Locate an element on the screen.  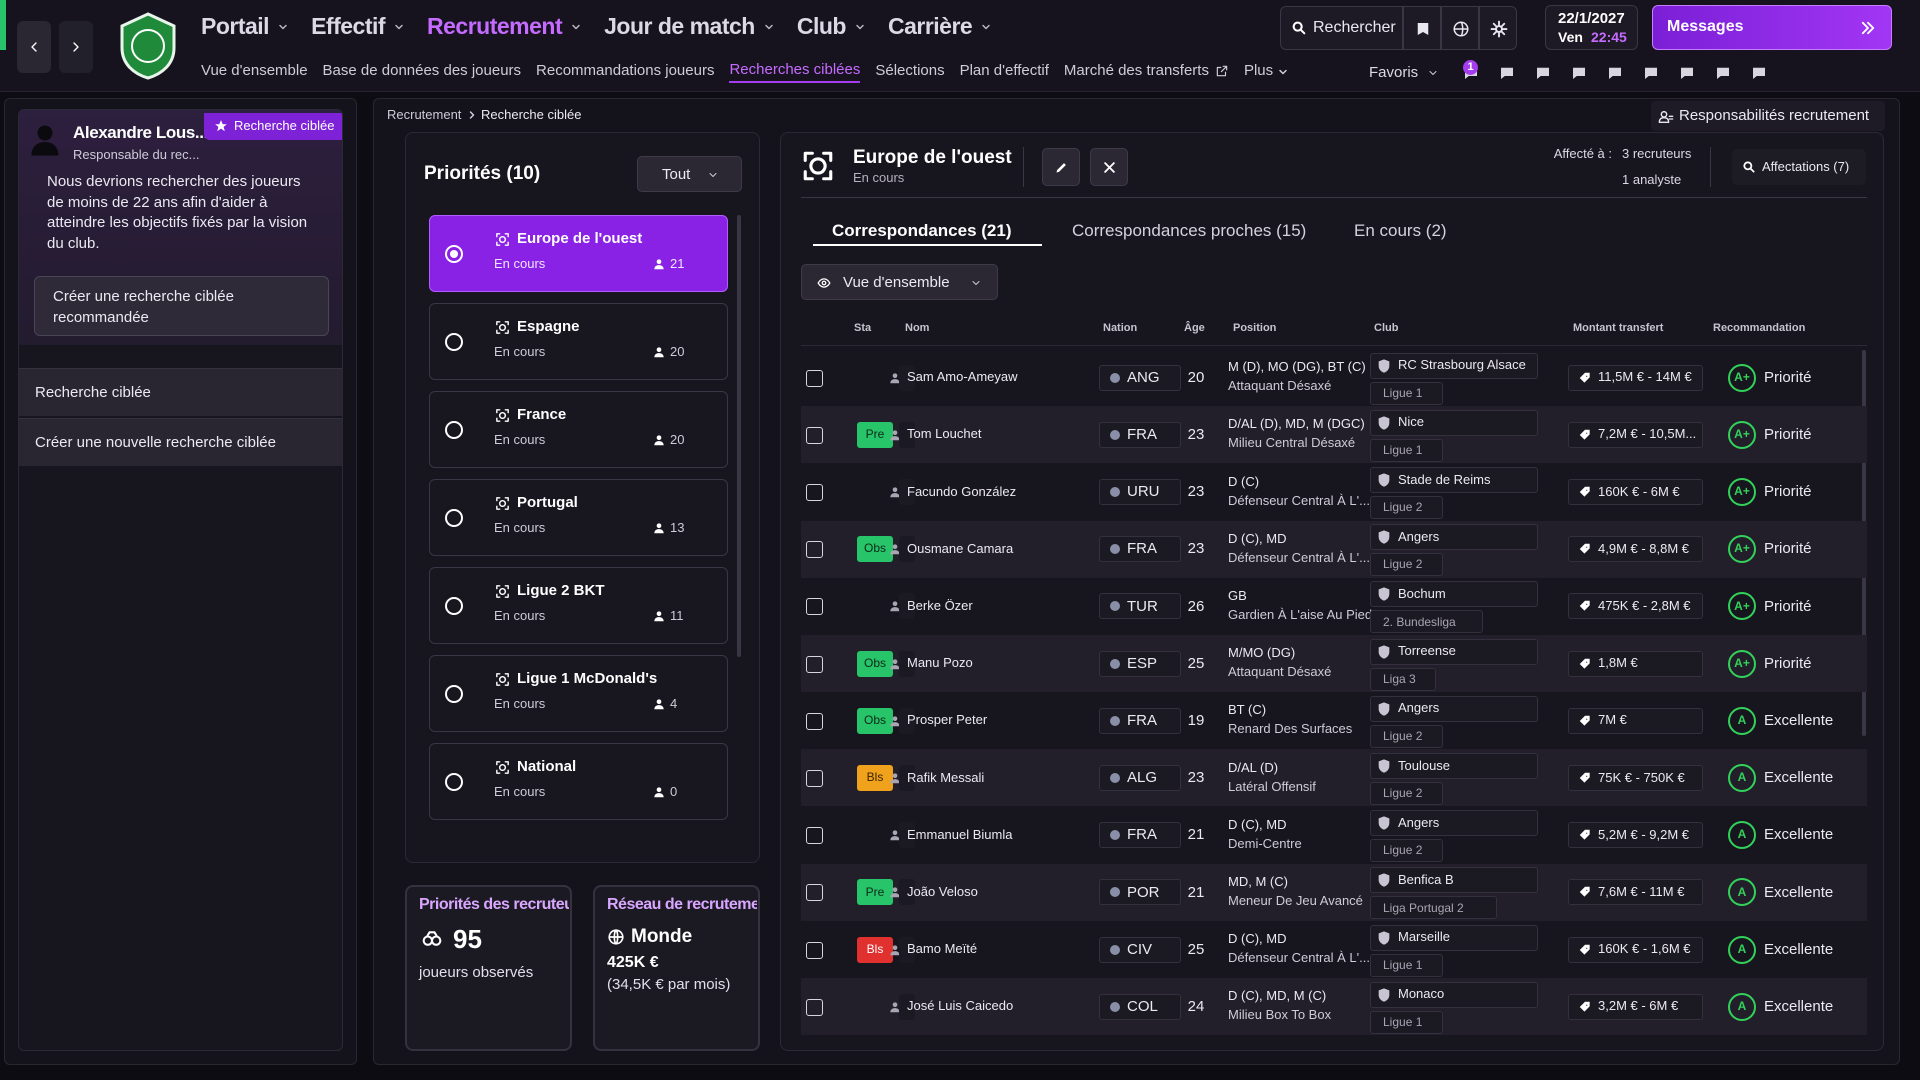
column-header: Nom is located at coordinates (917, 327).